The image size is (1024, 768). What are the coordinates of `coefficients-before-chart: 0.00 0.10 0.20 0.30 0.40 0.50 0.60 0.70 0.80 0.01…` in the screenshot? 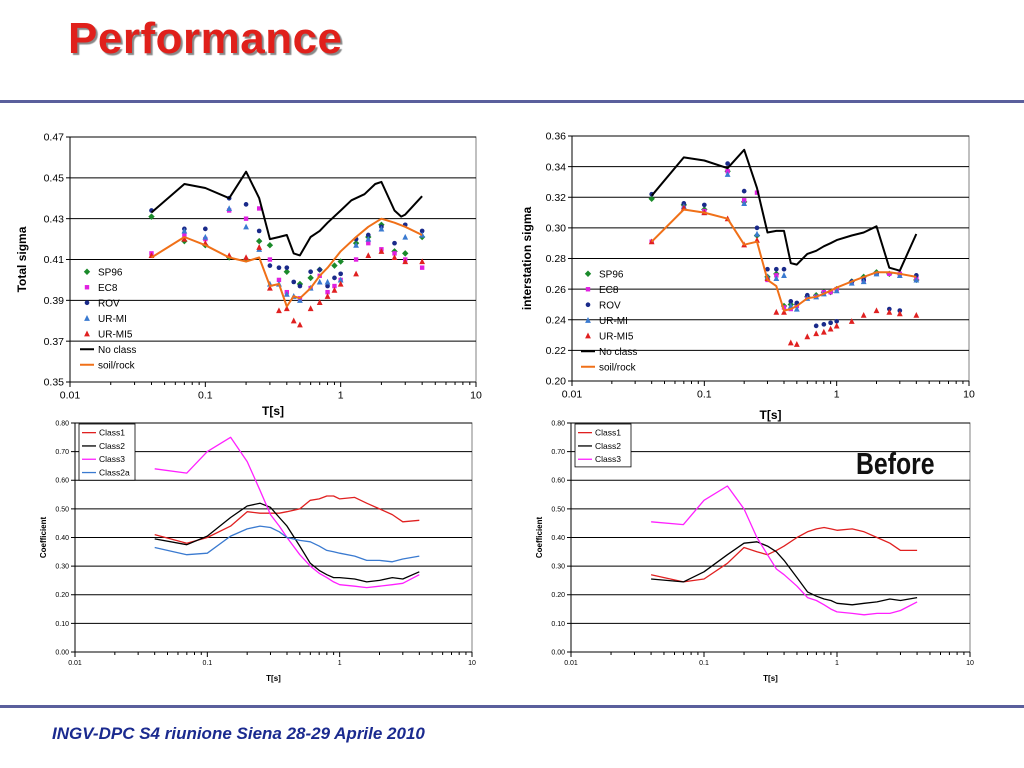 It's located at (754, 551).